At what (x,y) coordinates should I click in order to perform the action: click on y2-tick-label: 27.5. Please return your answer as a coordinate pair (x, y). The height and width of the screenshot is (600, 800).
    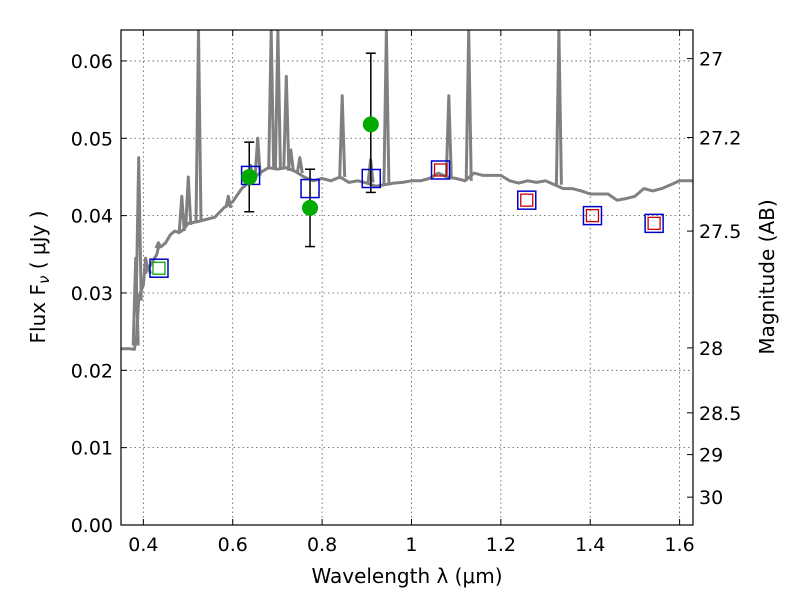
    Looking at the image, I should click on (720, 232).